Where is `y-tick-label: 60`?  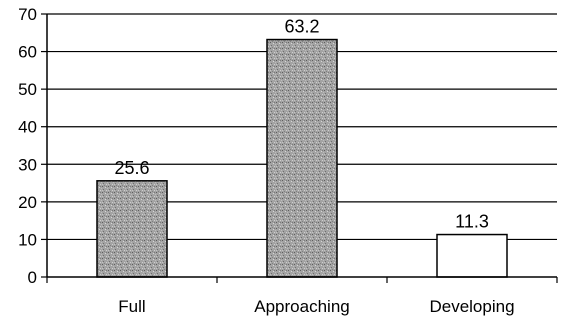 y-tick-label: 60 is located at coordinates (27, 52).